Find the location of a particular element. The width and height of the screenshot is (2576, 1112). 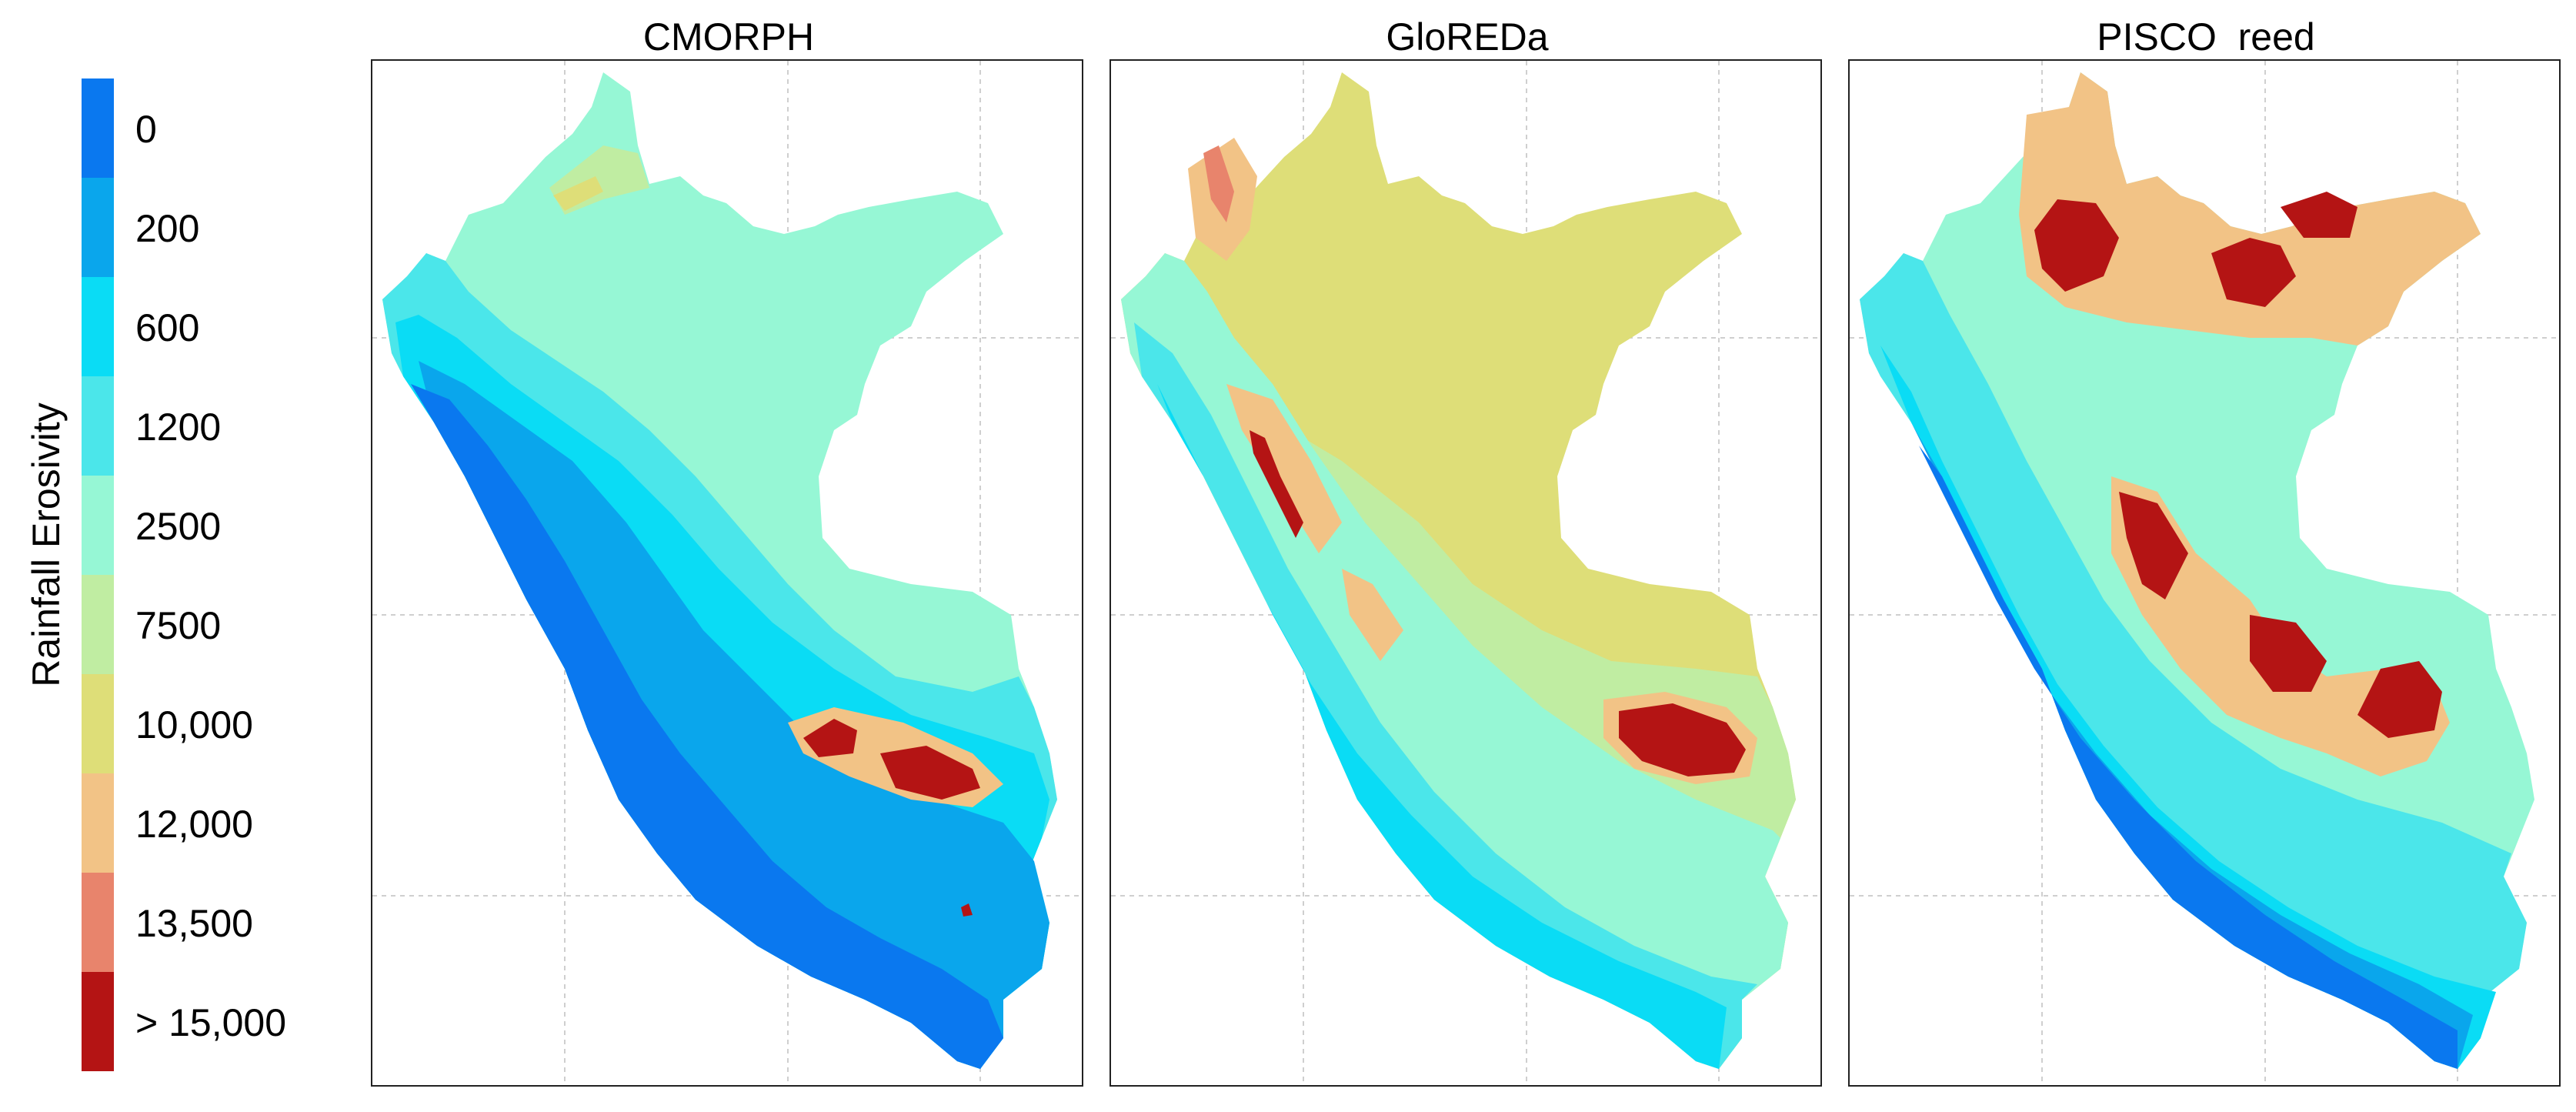

legend-label: 200 is located at coordinates (167, 229).